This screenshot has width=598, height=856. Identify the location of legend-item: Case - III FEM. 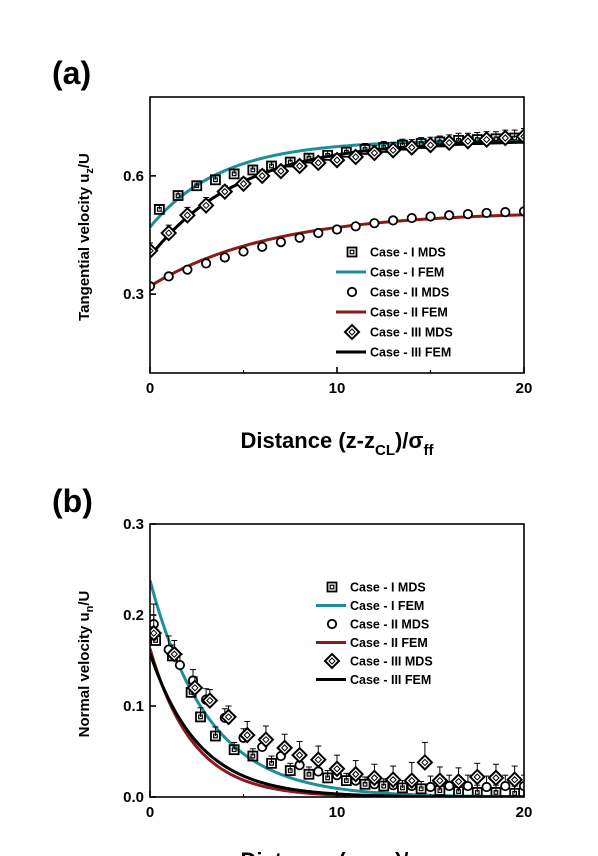
(393, 353).